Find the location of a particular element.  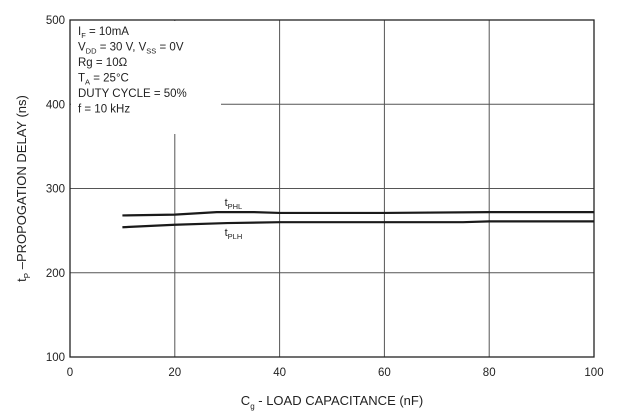

series-line-tPHL is located at coordinates (358, 213).